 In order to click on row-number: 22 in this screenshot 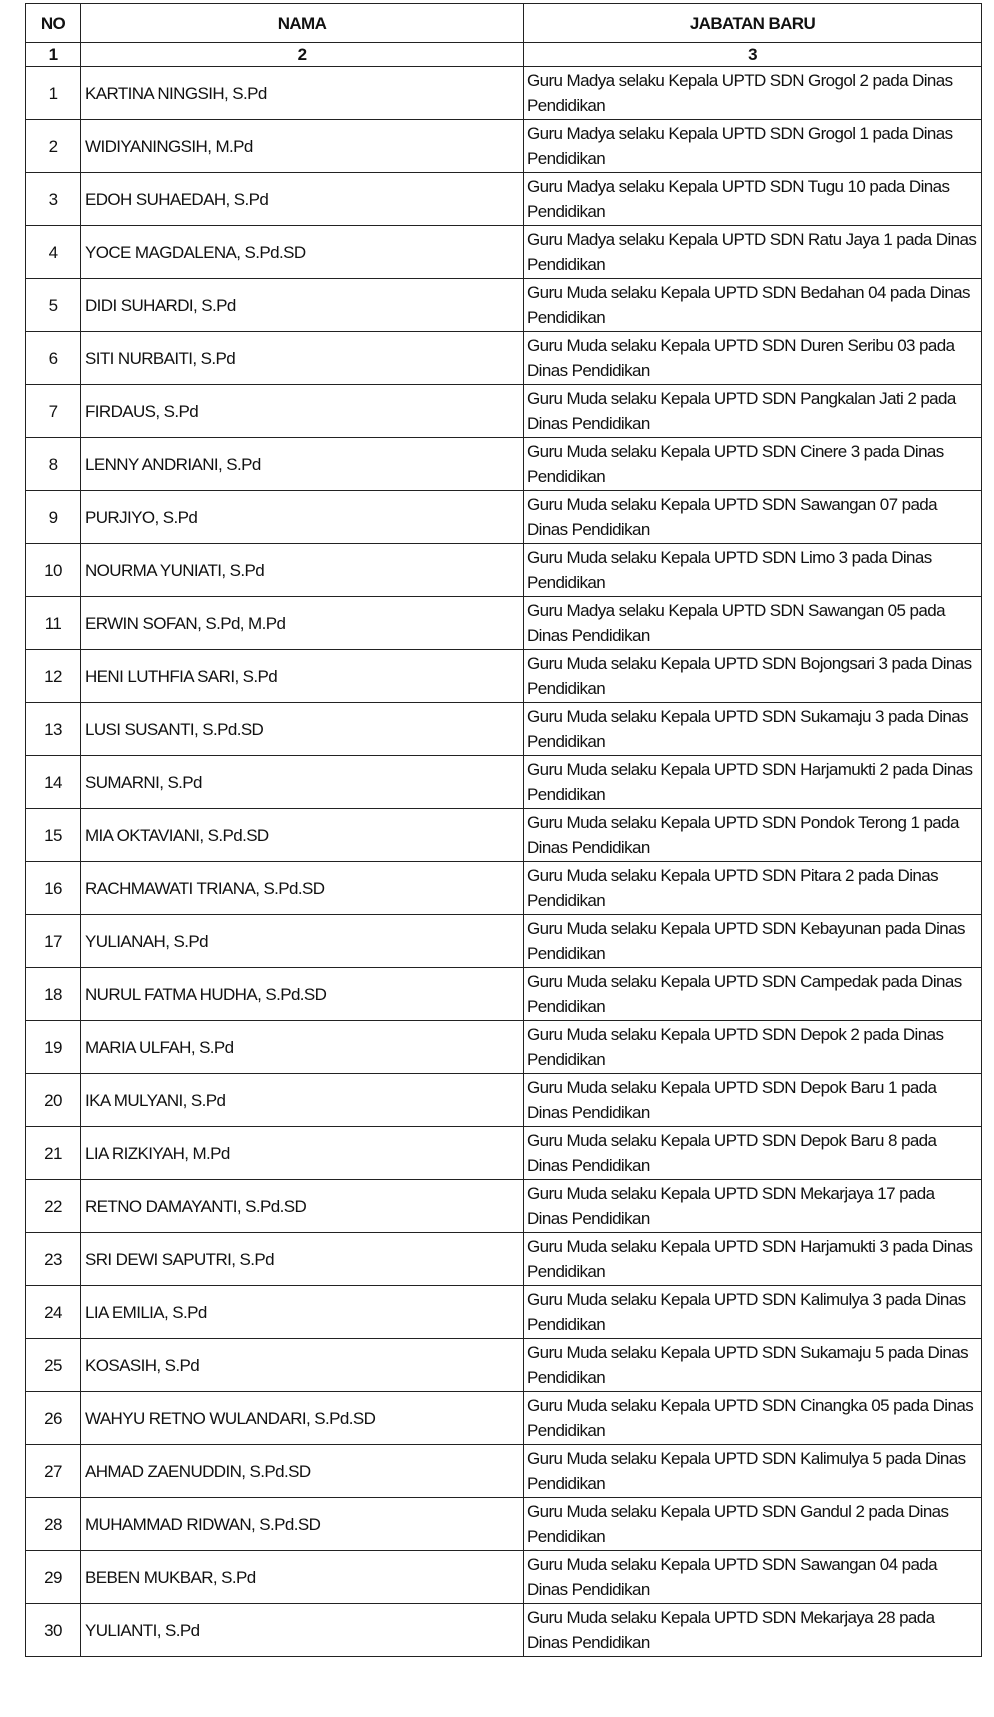, I will do `click(53, 1206)`.